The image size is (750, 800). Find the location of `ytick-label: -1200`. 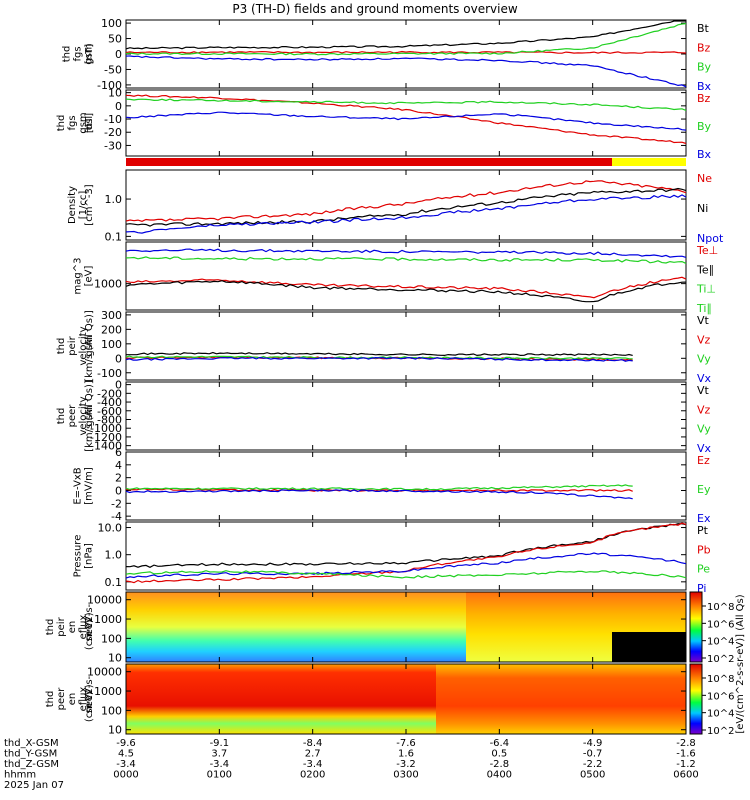

ytick-label: -1200 is located at coordinates (106, 437).